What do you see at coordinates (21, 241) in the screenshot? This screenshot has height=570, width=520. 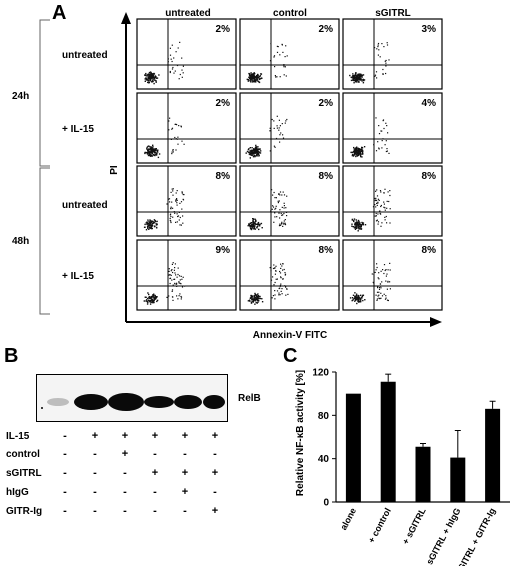 I see `time-label-48h: 48h` at bounding box center [21, 241].